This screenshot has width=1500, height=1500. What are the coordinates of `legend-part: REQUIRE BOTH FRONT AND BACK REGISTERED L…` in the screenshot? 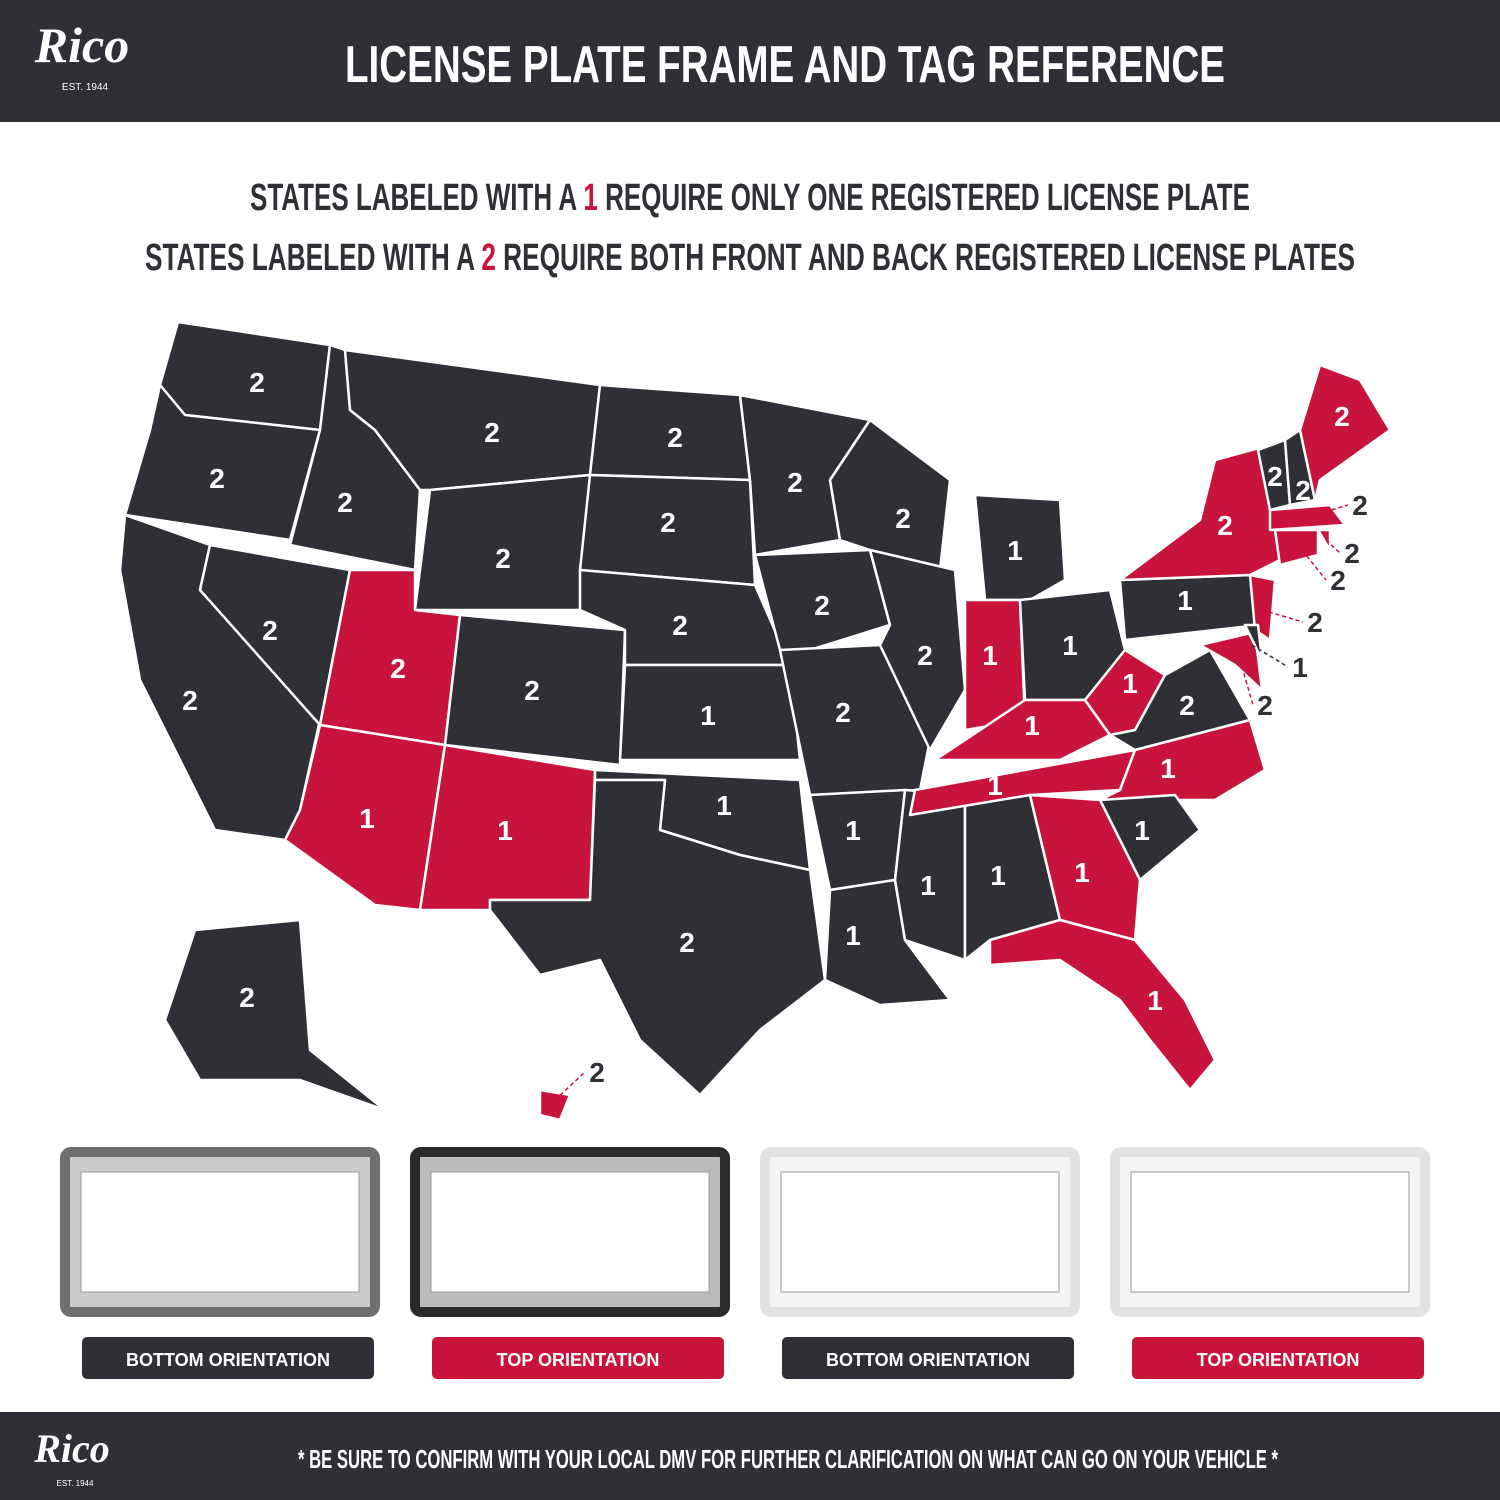 It's located at (925, 258).